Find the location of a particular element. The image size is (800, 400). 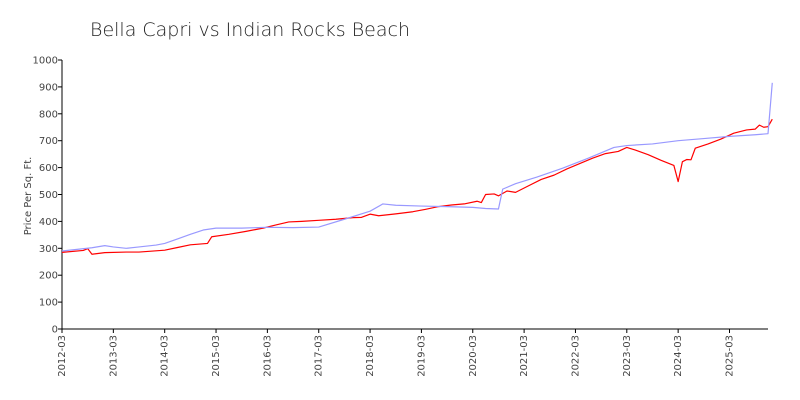

y-tick-label: 900 is located at coordinates (48, 87).